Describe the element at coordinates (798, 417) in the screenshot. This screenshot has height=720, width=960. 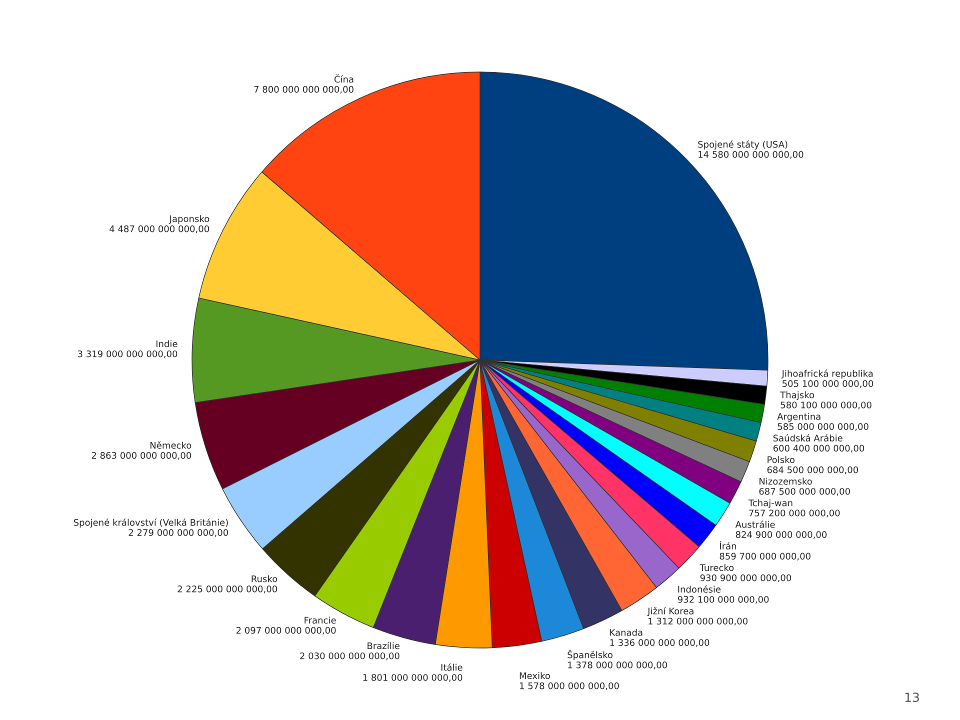
I see `slice-label: Argentina` at that location.